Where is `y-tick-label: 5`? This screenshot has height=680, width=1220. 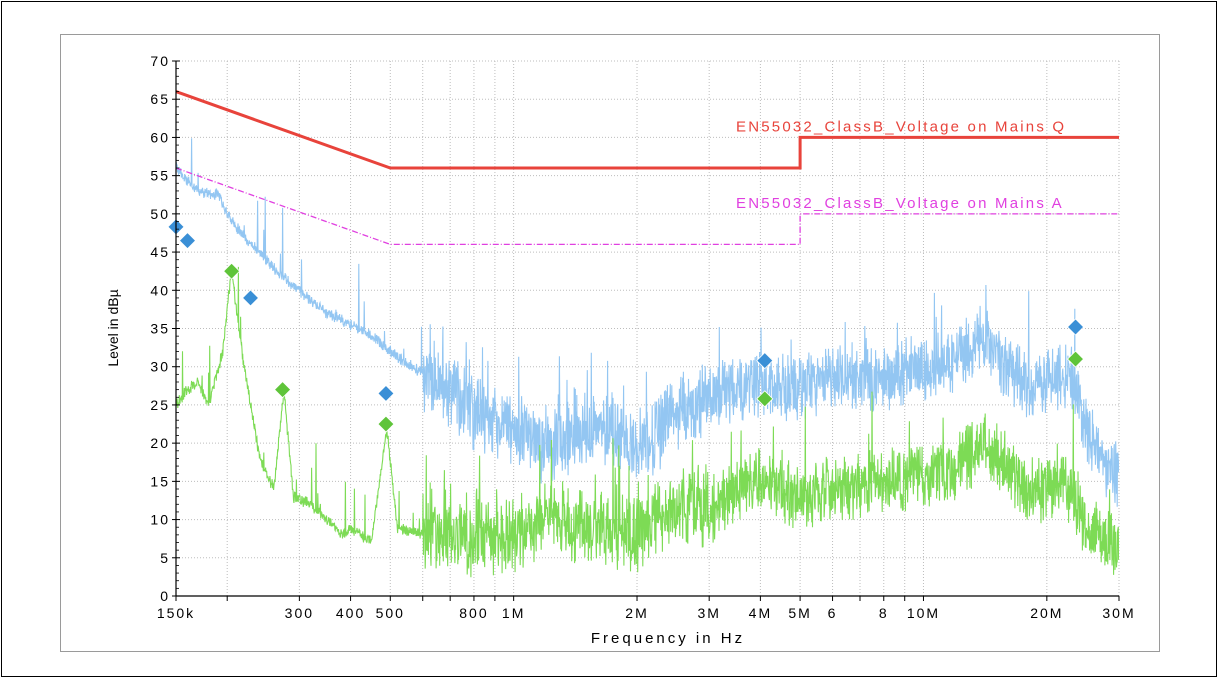 y-tick-label: 5 is located at coordinates (165, 558).